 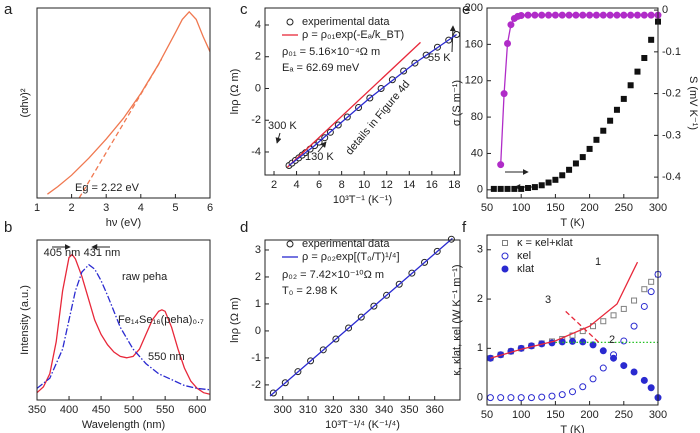 What do you see at coordinates (548, 300) in the screenshot?
I see `annotation: 3` at bounding box center [548, 300].